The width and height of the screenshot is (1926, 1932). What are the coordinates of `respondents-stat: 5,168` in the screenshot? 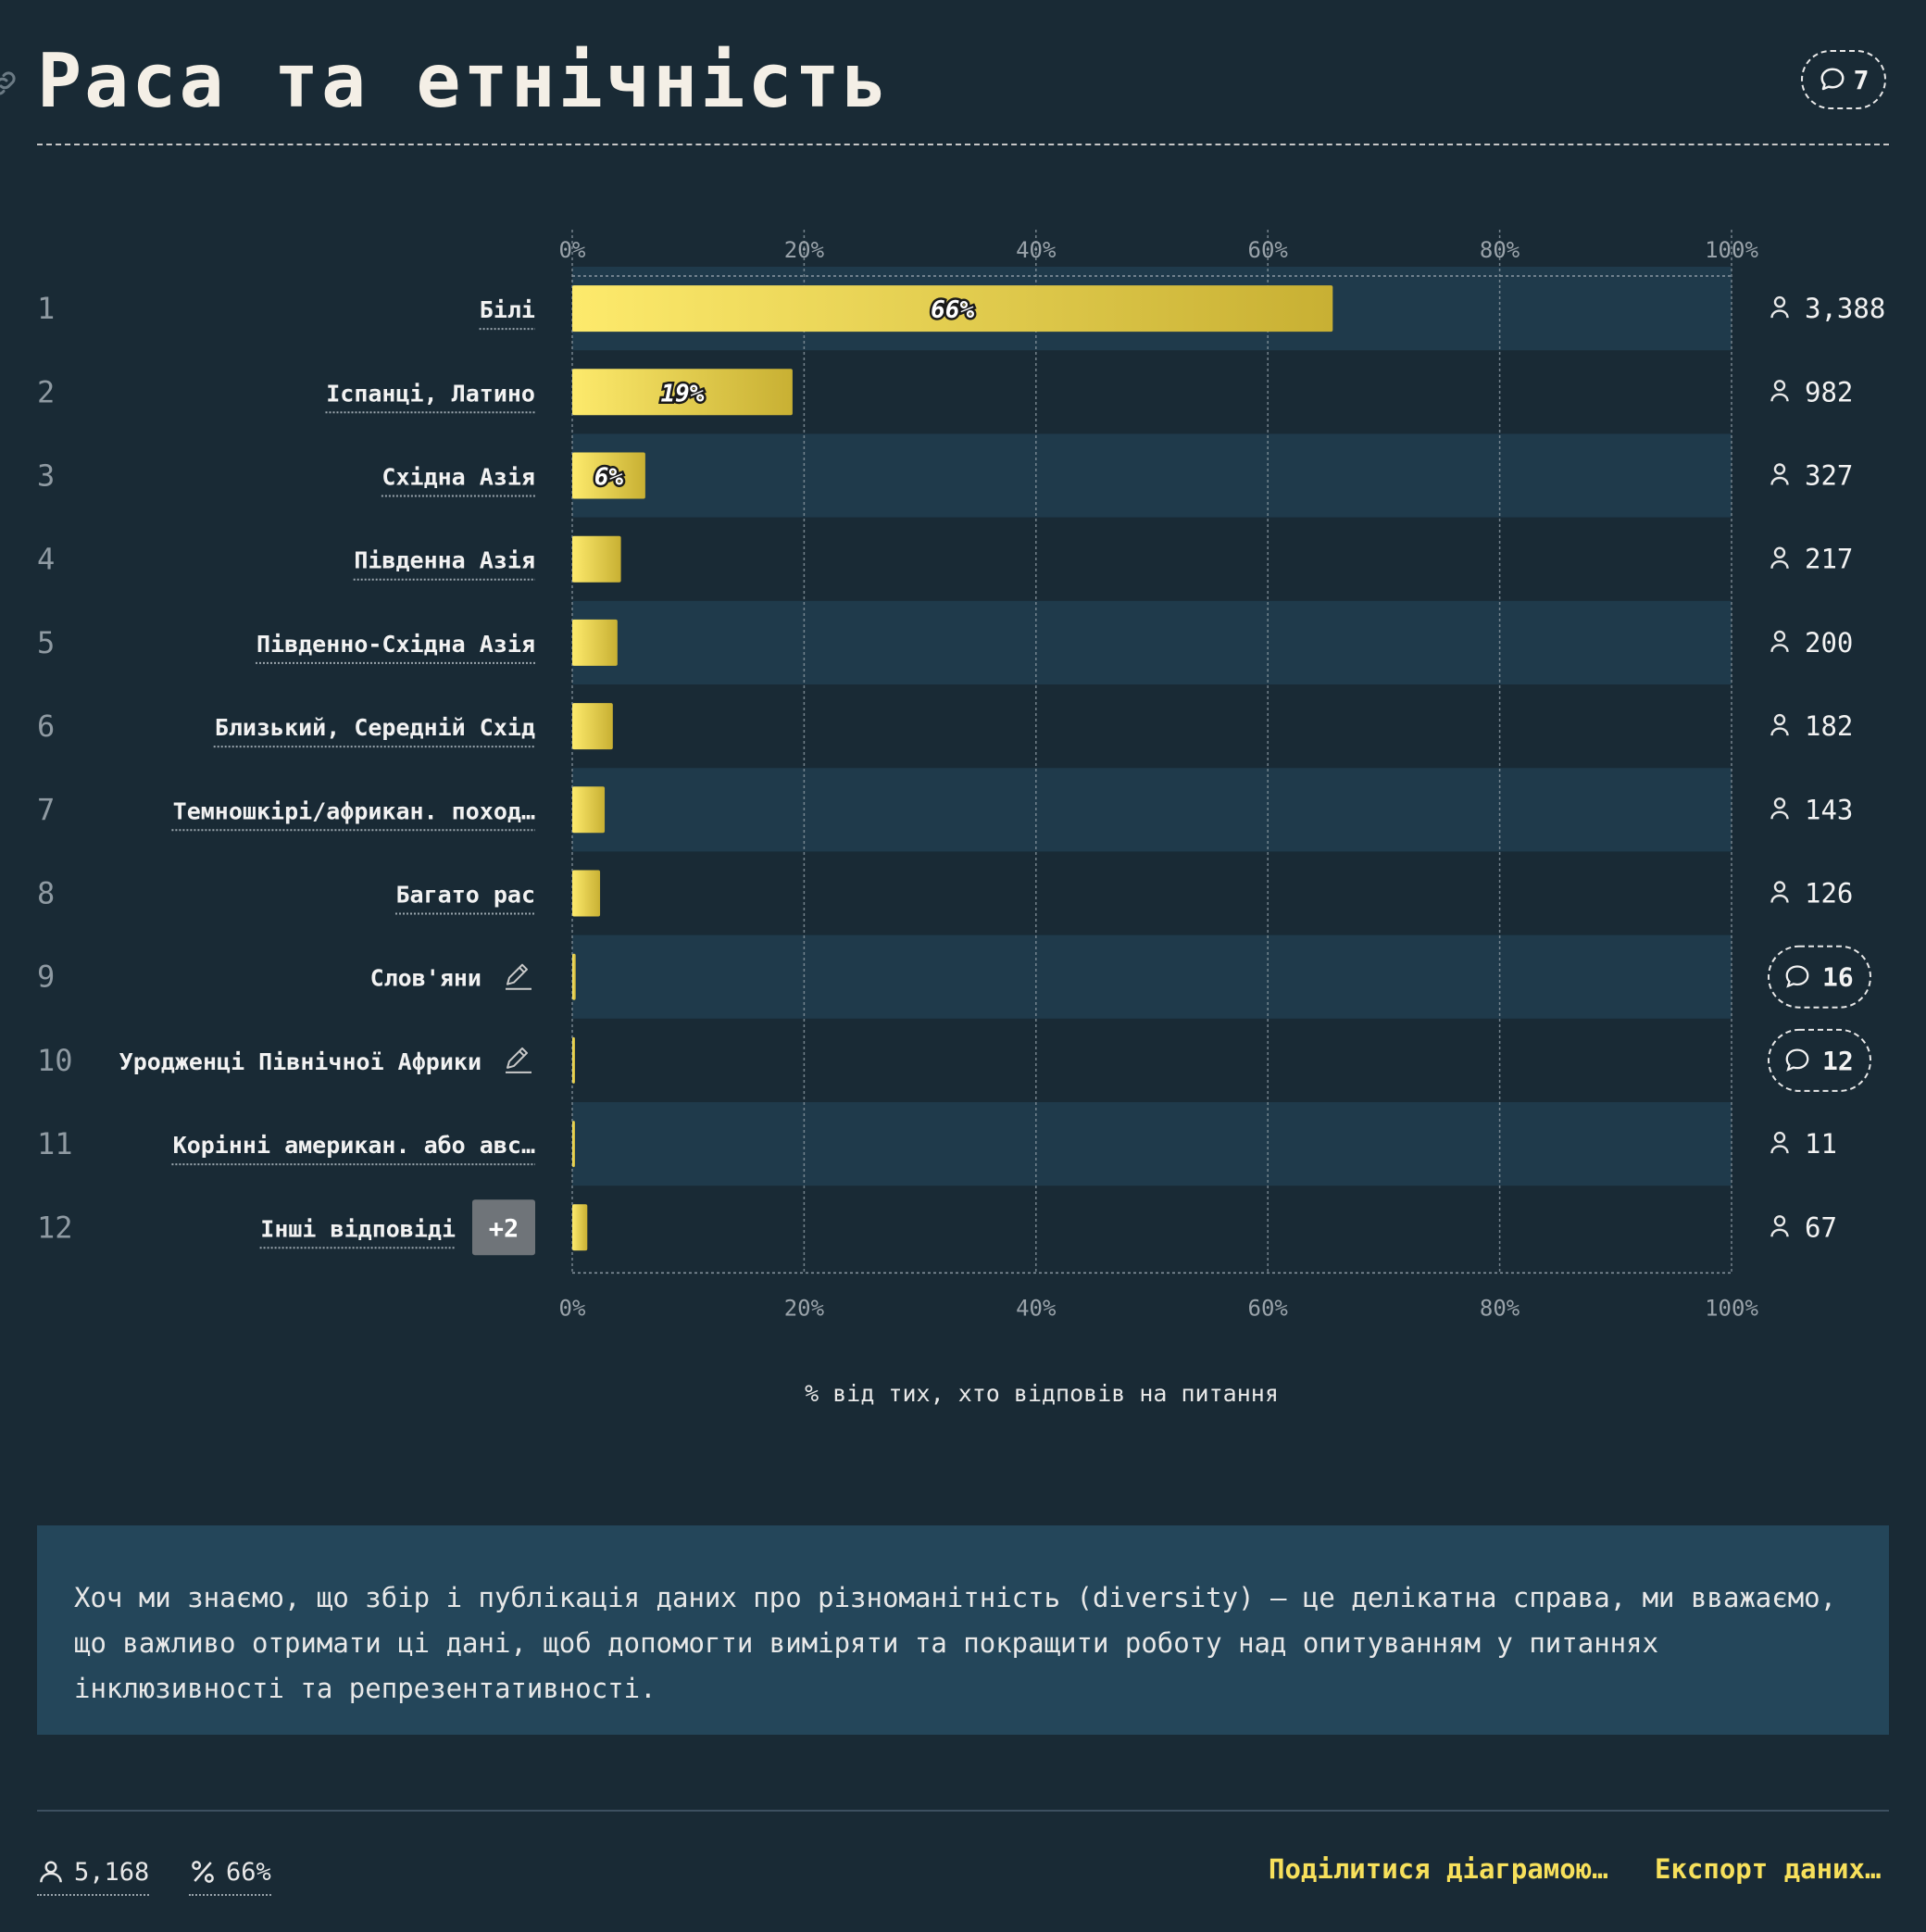 It's located at (94, 1874).